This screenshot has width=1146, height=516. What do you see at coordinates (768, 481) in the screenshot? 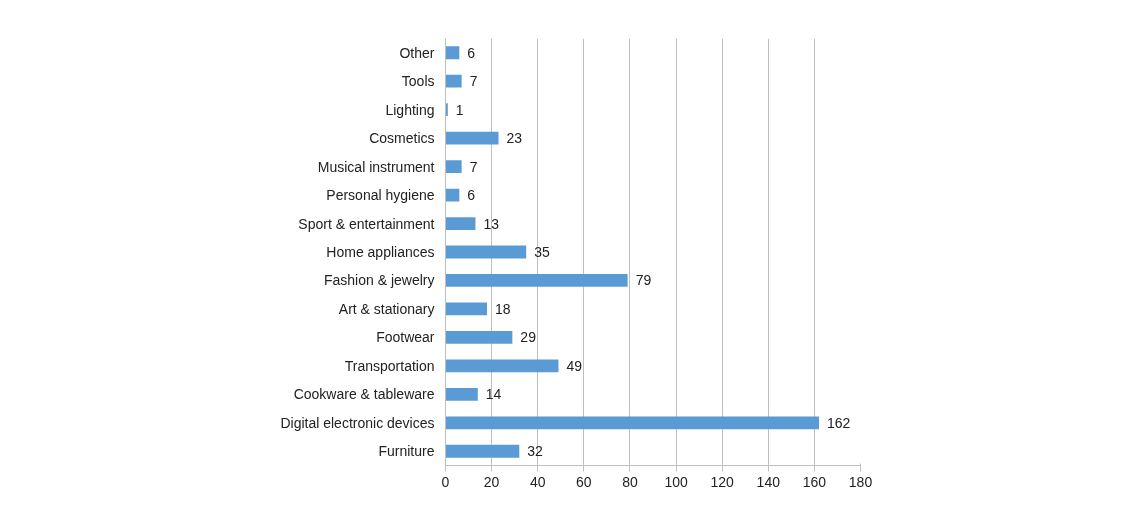
I see `x-tick-label: 140` at bounding box center [768, 481].